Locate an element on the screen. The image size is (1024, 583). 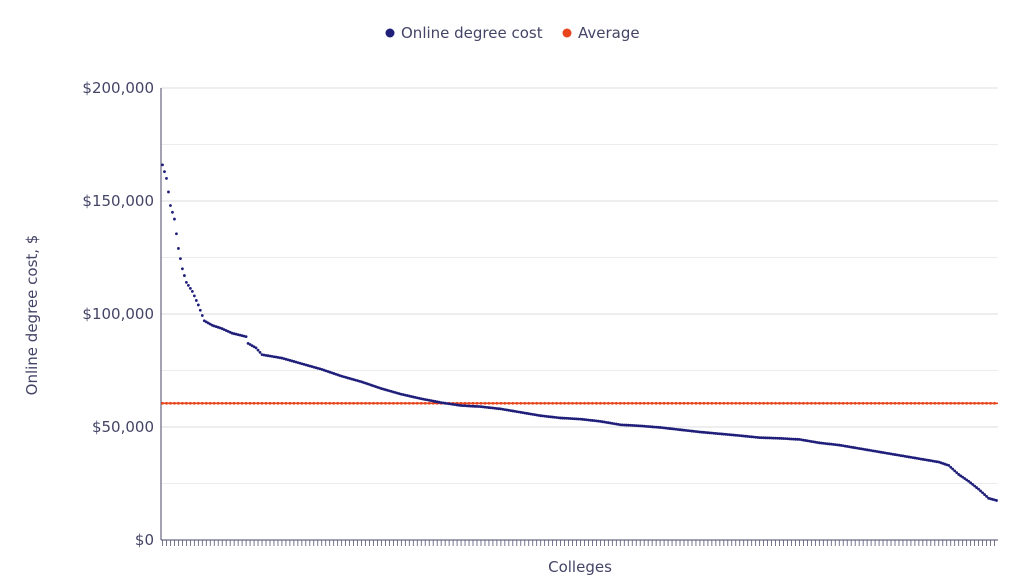
legend: Online degree cost Average is located at coordinates (512, 33).